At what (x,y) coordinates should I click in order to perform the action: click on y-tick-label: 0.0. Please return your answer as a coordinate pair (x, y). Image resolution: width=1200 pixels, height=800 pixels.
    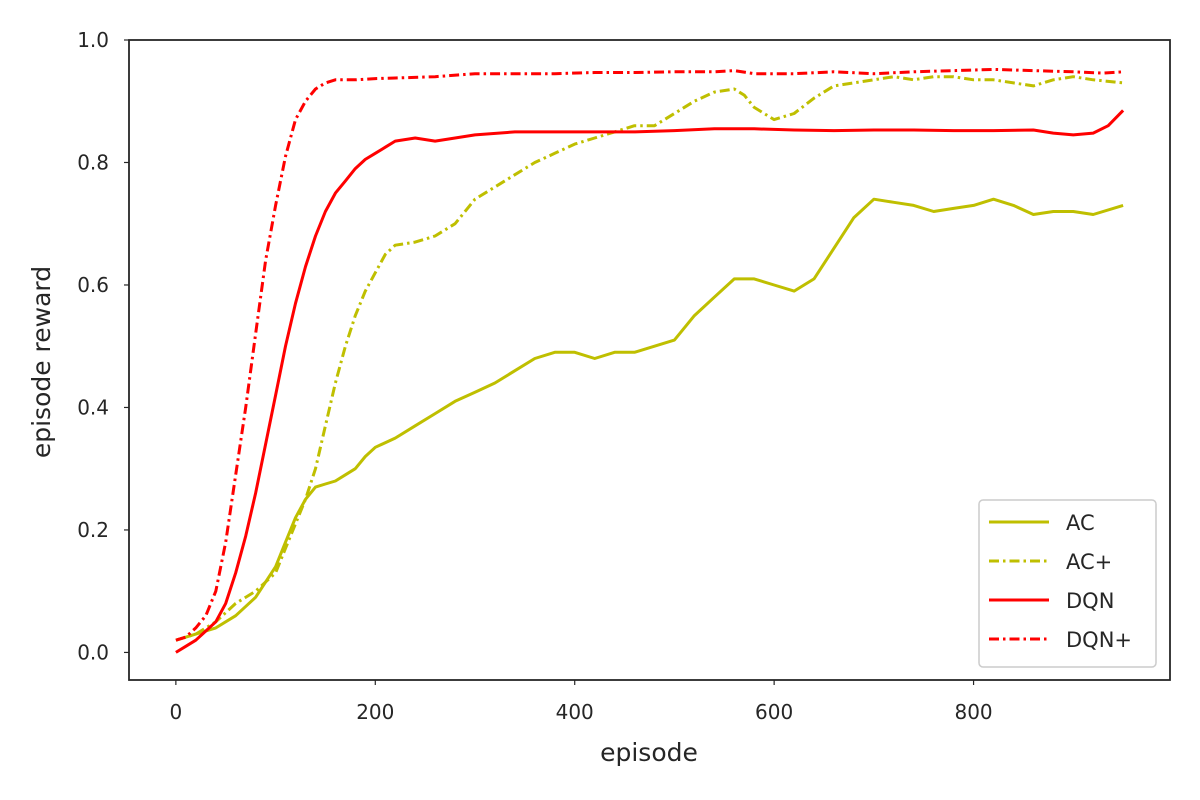
    Looking at the image, I should click on (93, 652).